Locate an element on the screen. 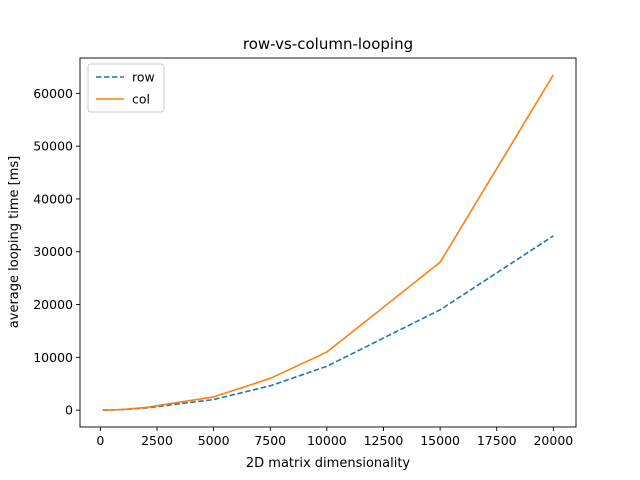 Image resolution: width=640 pixels, height=480 pixels. chart-title: row-vs-column-looping is located at coordinates (328, 44).